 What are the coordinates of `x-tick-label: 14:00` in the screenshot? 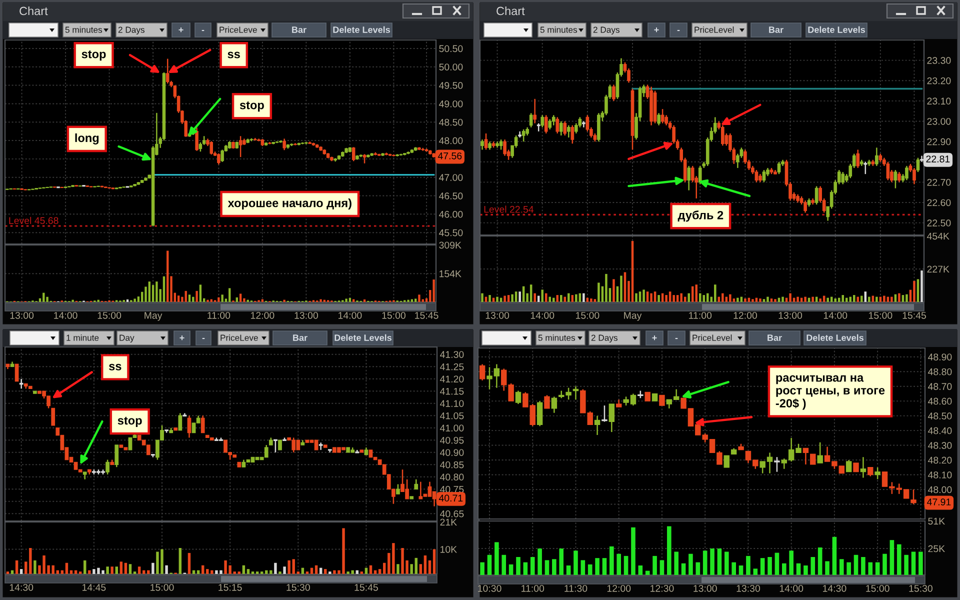 It's located at (792, 588).